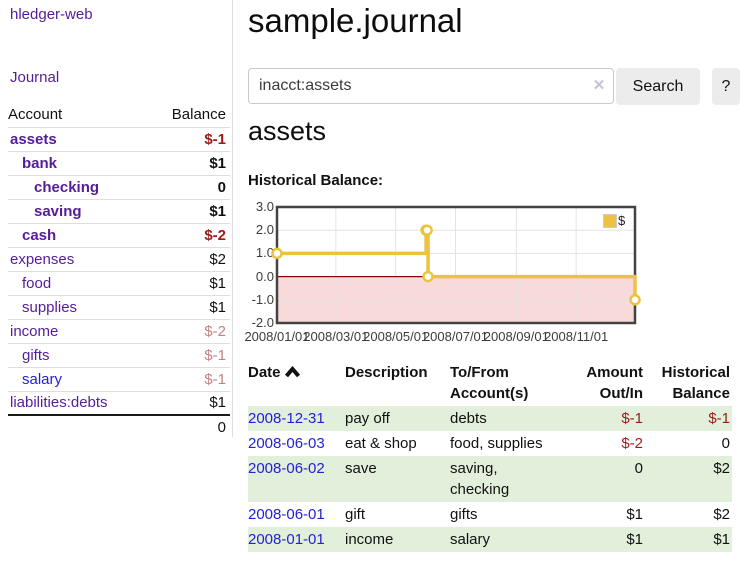 The height and width of the screenshot is (582, 742). I want to click on search-input, so click(431, 86).